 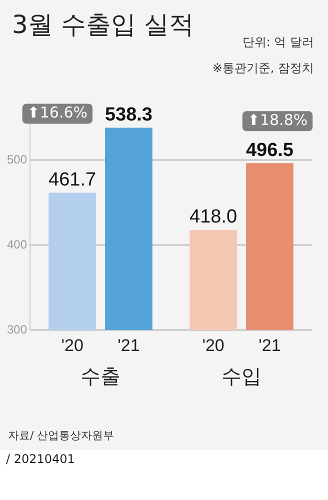 What do you see at coordinates (269, 346) in the screenshot?
I see `text: '21` at bounding box center [269, 346].